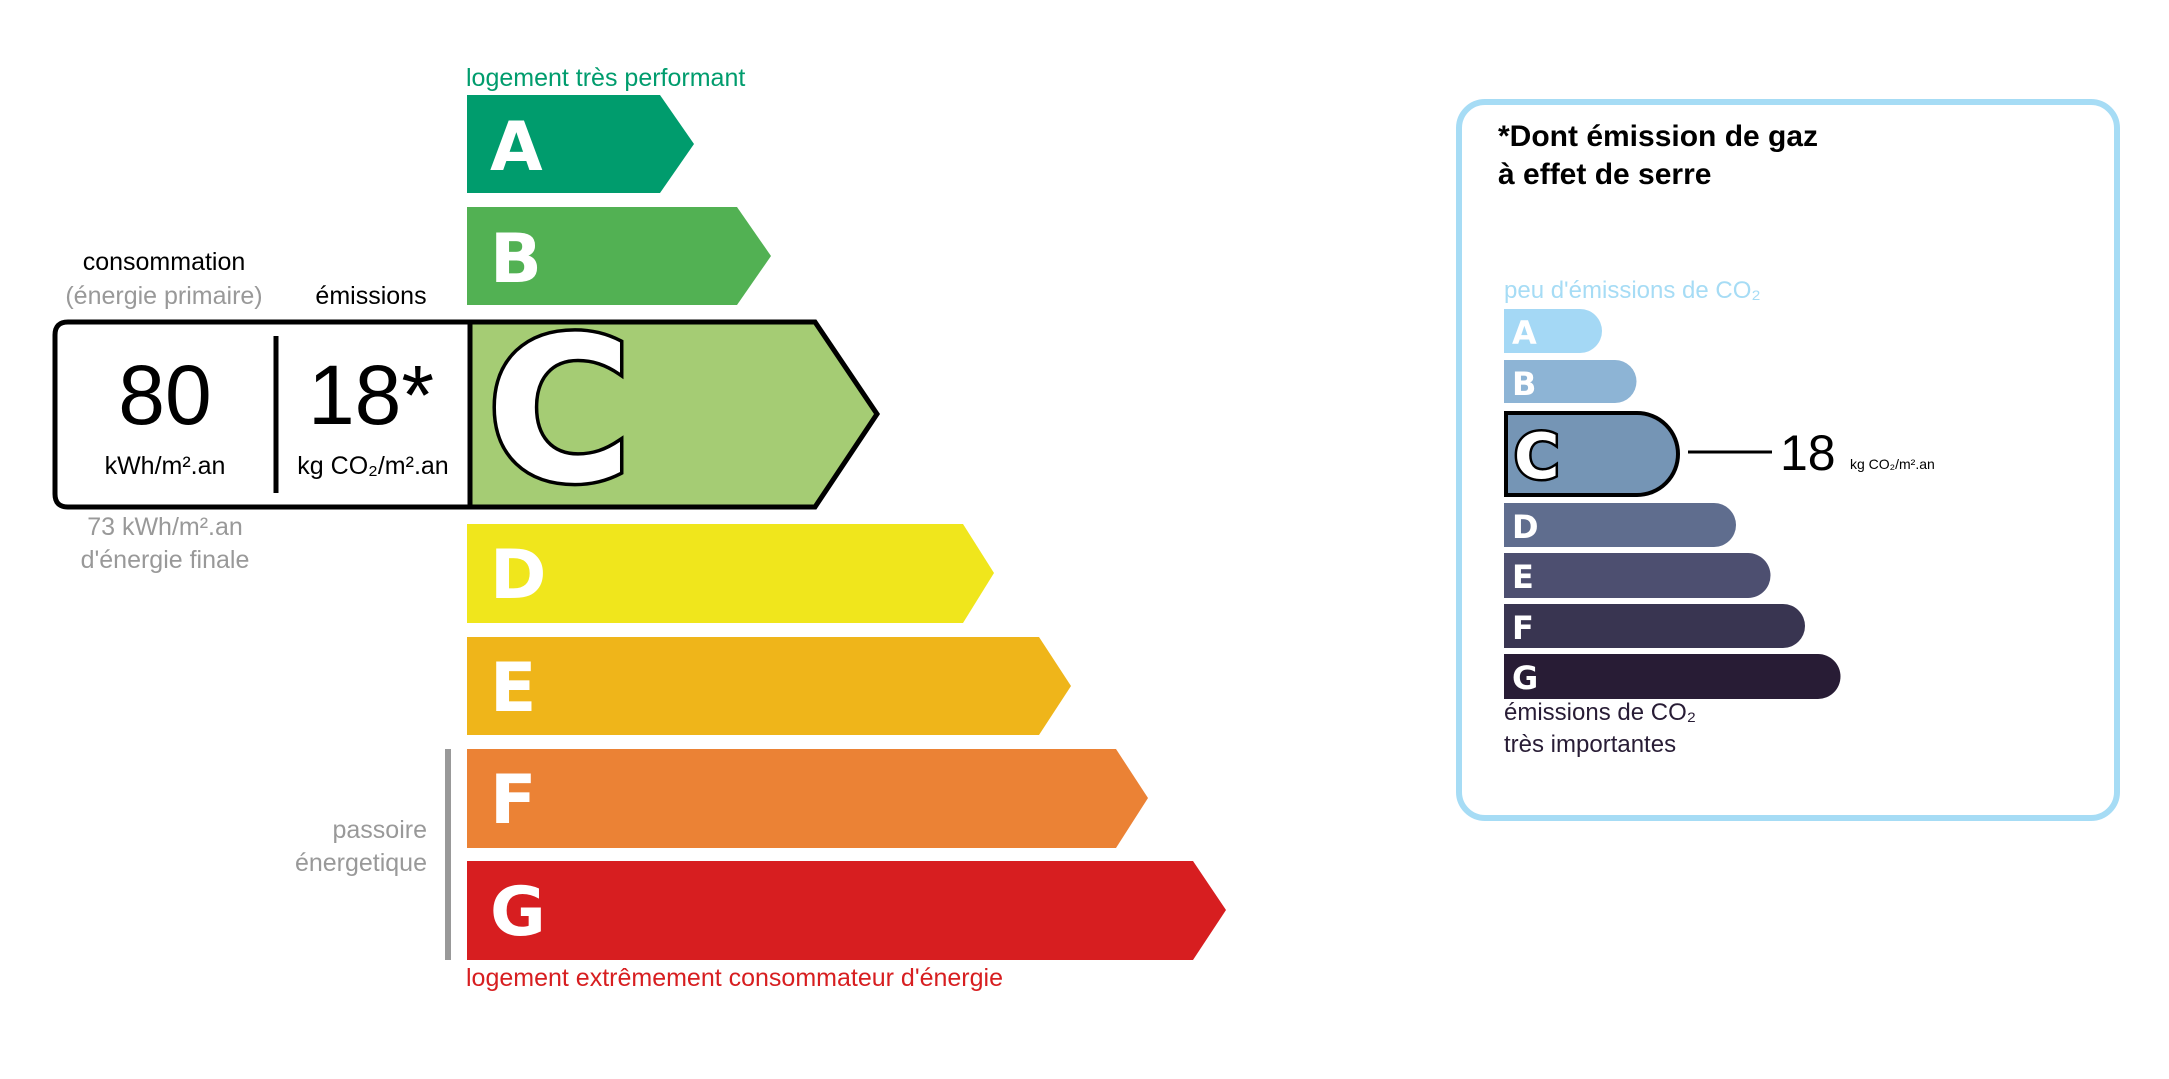  What do you see at coordinates (518, 575) in the screenshot?
I see `energy-letter-d: D` at bounding box center [518, 575].